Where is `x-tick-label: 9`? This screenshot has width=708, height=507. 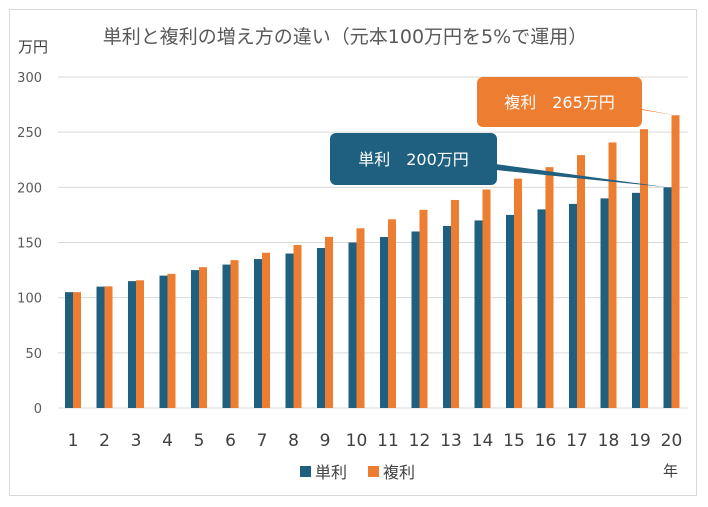
x-tick-label: 9 is located at coordinates (325, 441).